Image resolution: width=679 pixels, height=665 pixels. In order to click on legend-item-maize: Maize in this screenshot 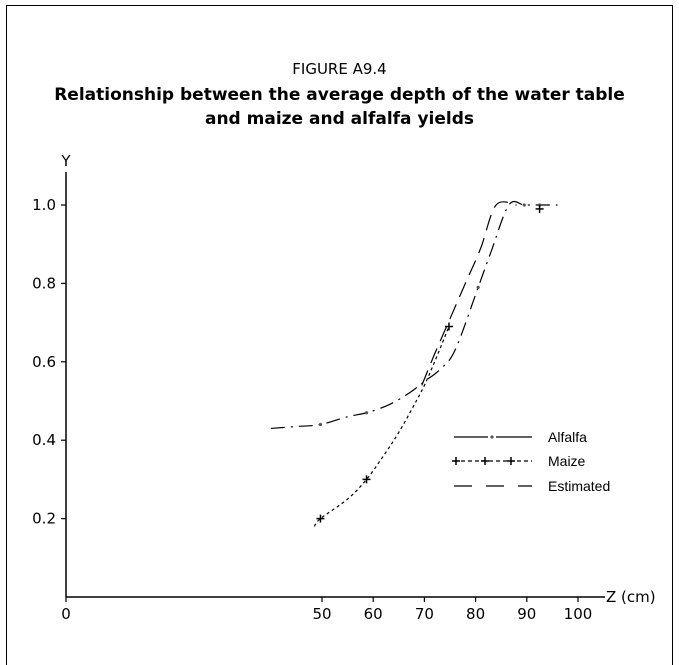, I will do `click(519, 461)`.